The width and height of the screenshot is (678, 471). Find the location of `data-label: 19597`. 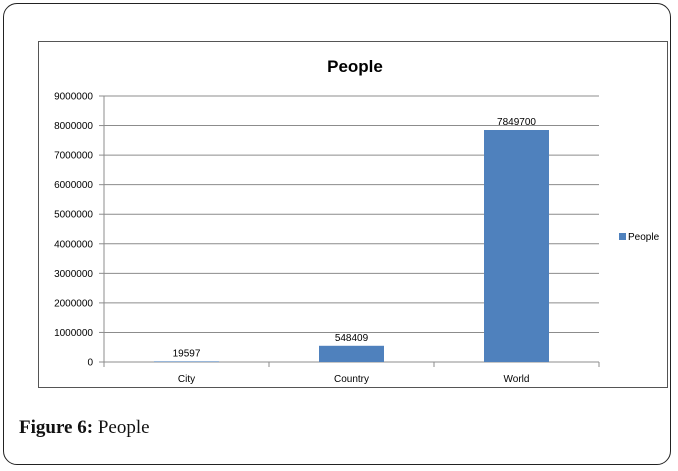

data-label: 19597 is located at coordinates (187, 353).